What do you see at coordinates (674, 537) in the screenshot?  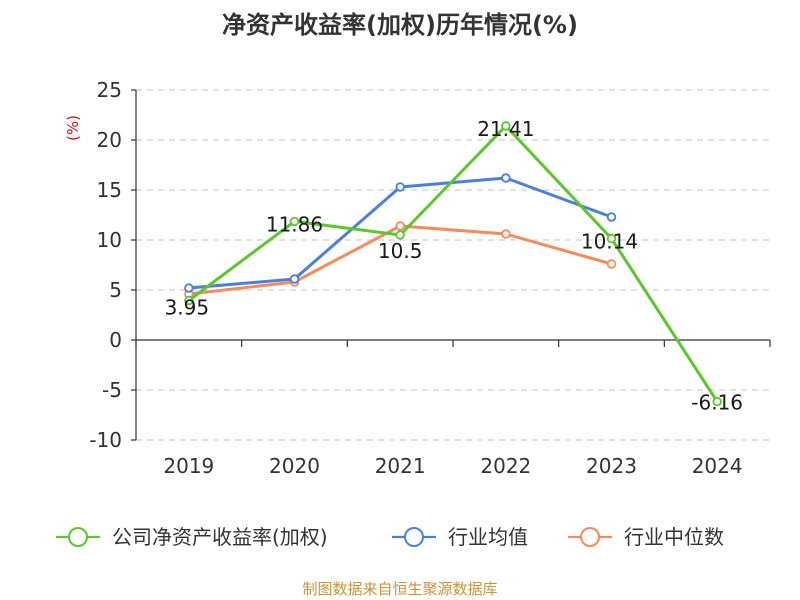 I see `legend-label: 行业中位数` at bounding box center [674, 537].